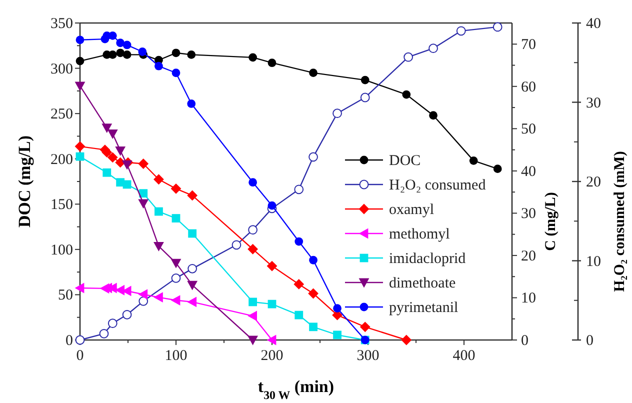 The width and height of the screenshot is (632, 403). What do you see at coordinates (620, 221) in the screenshot?
I see `y3-axis-title: H₂O₂ consumed (mM)` at bounding box center [620, 221].